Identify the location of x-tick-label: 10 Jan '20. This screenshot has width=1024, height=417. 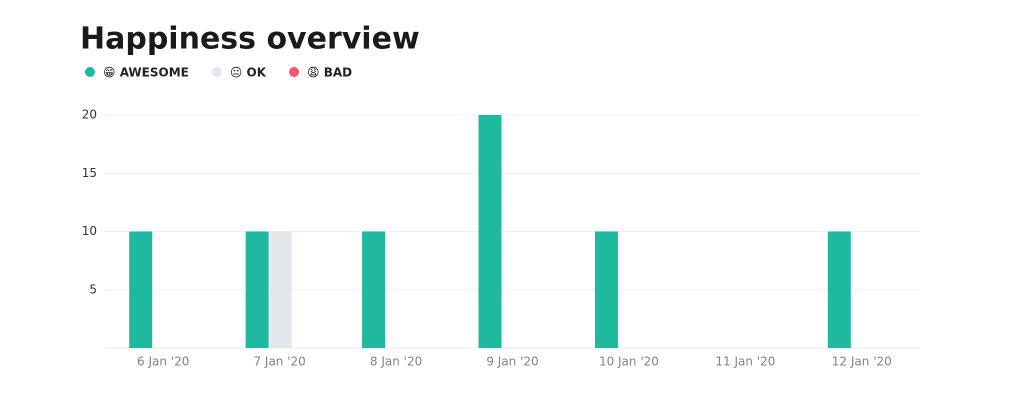
(629, 362).